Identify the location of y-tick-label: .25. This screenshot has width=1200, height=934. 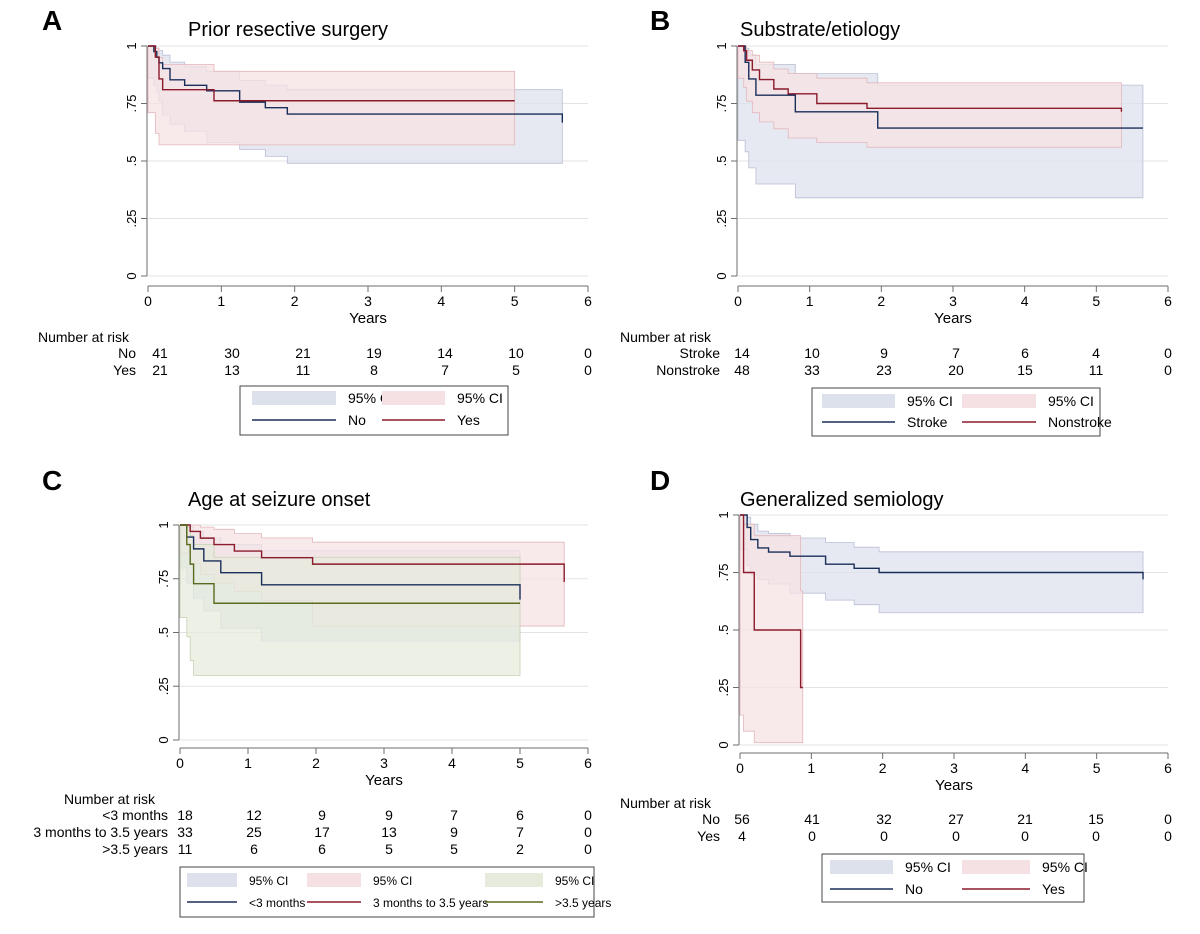
(723, 687).